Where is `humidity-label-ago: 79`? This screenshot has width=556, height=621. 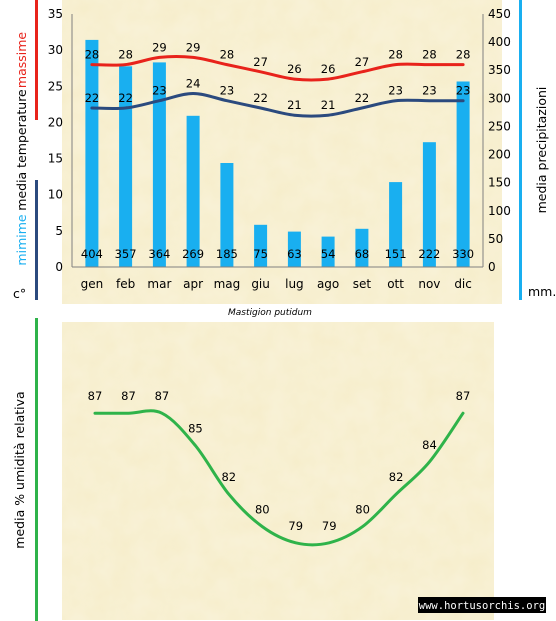
humidity-label-ago: 79 is located at coordinates (329, 526).